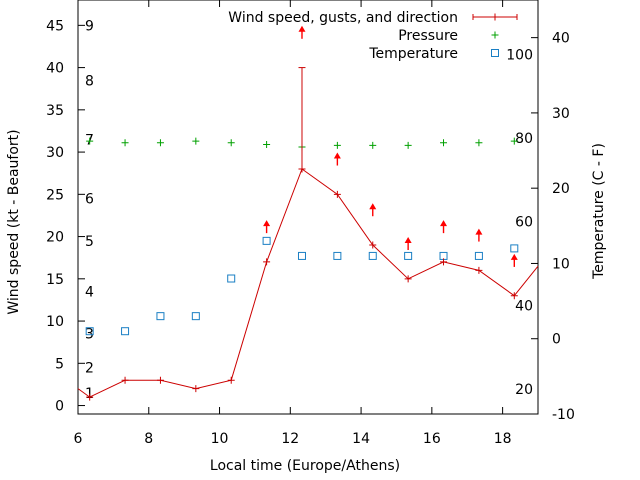 The width and height of the screenshot is (640, 480). What do you see at coordinates (59, 364) in the screenshot?
I see `y-tick-label: 5` at bounding box center [59, 364].